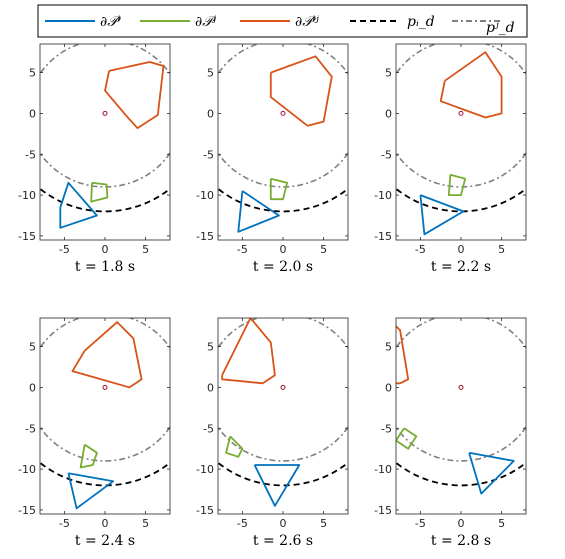  I want to click on panel-caption: t = 2.8 s, so click(461, 541).